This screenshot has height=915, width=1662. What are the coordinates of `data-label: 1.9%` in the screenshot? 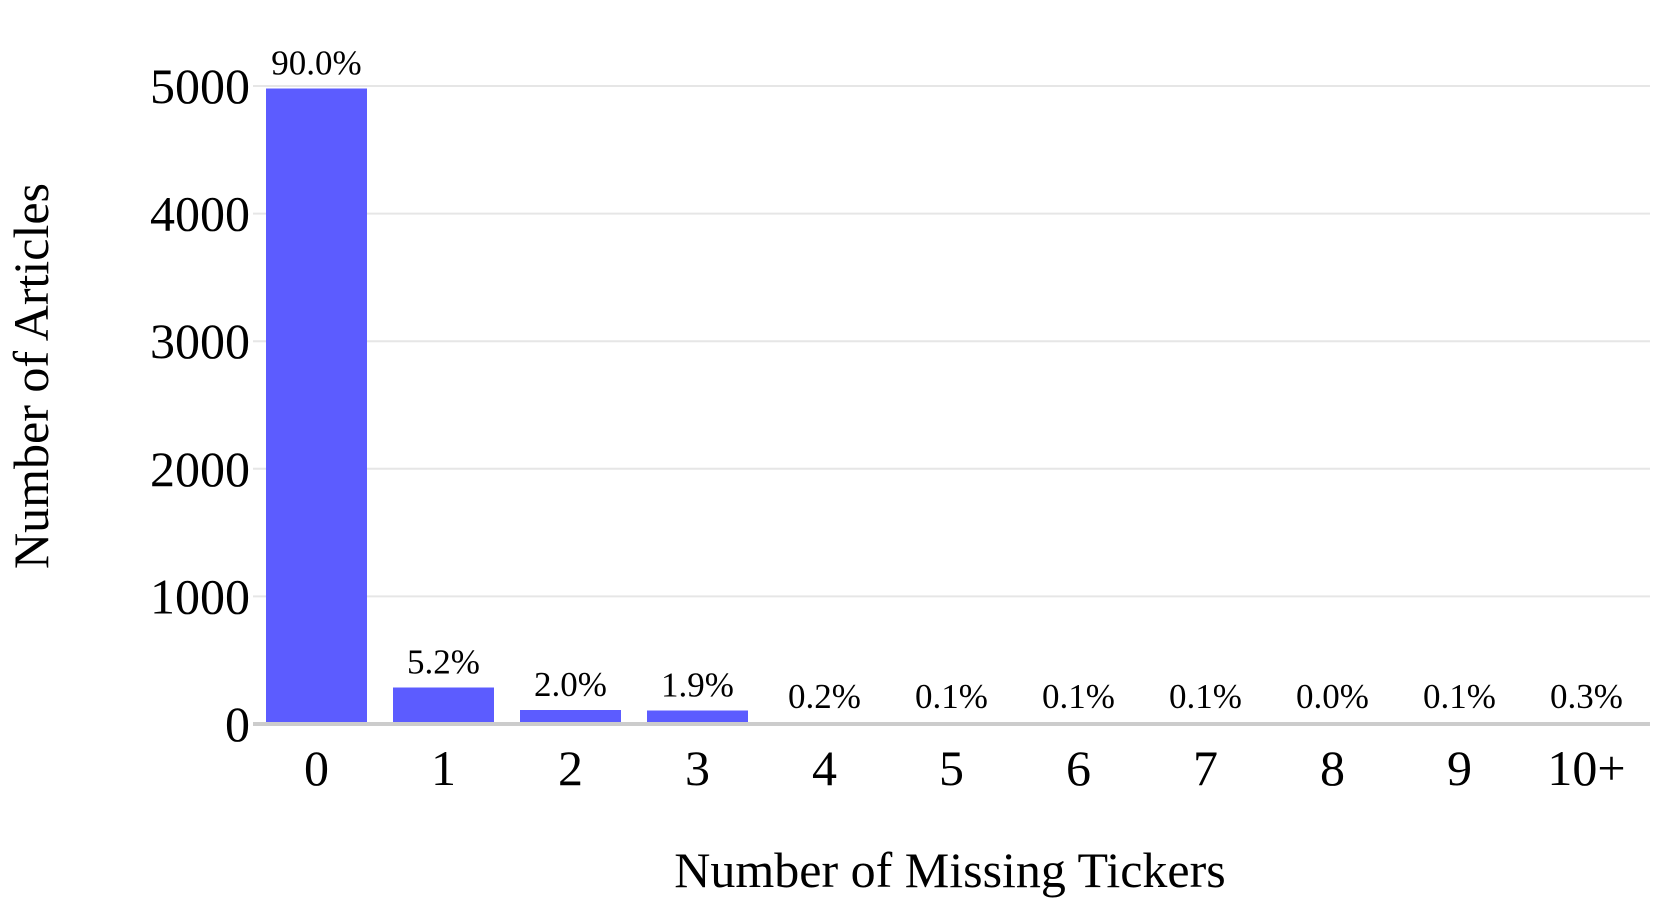 It's located at (697, 685).